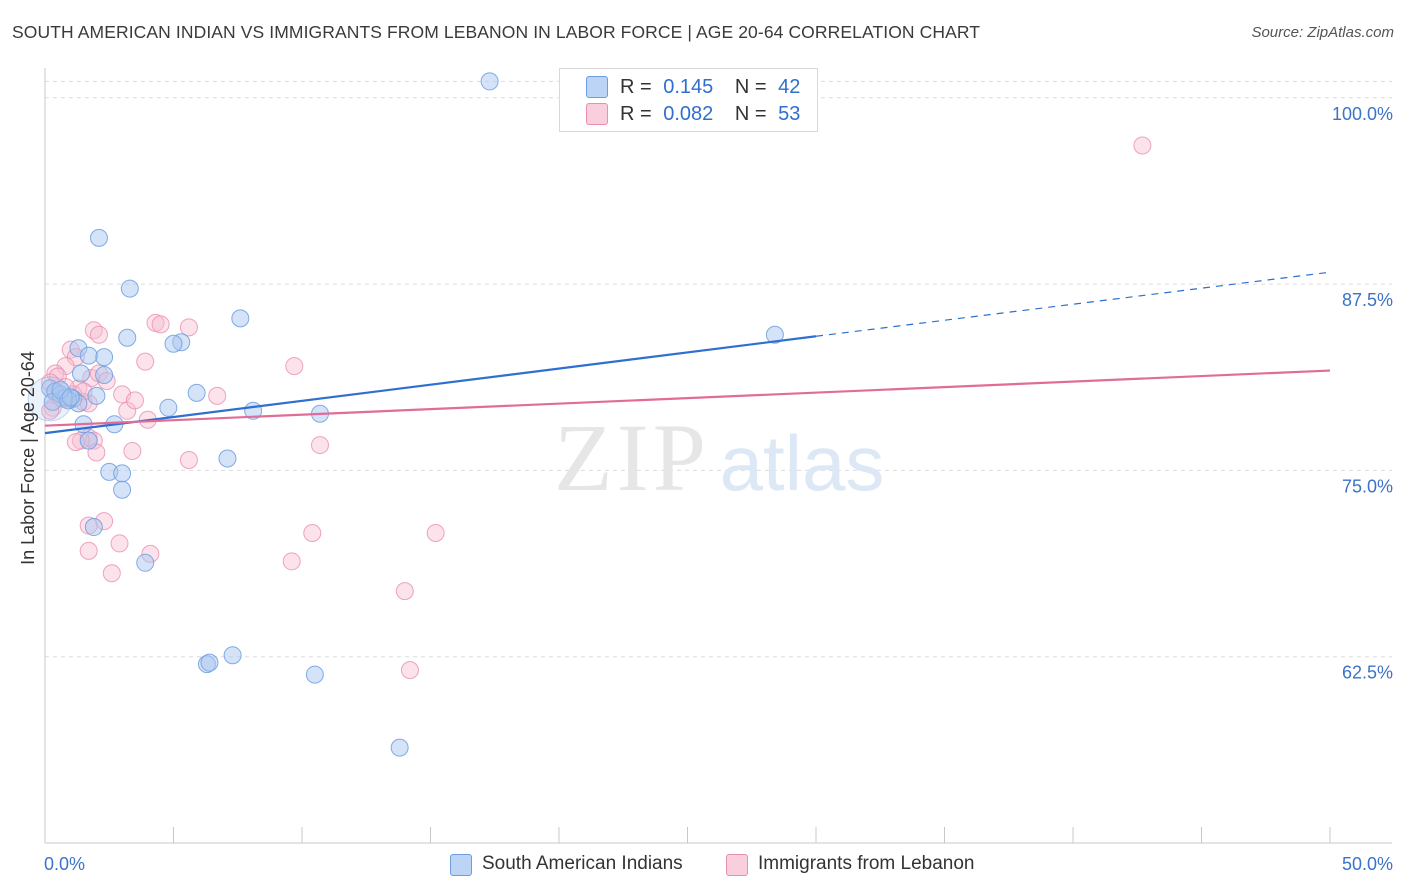  I want to click on y-axis-label: In Labor Force | Age 20-64, so click(28, 458).